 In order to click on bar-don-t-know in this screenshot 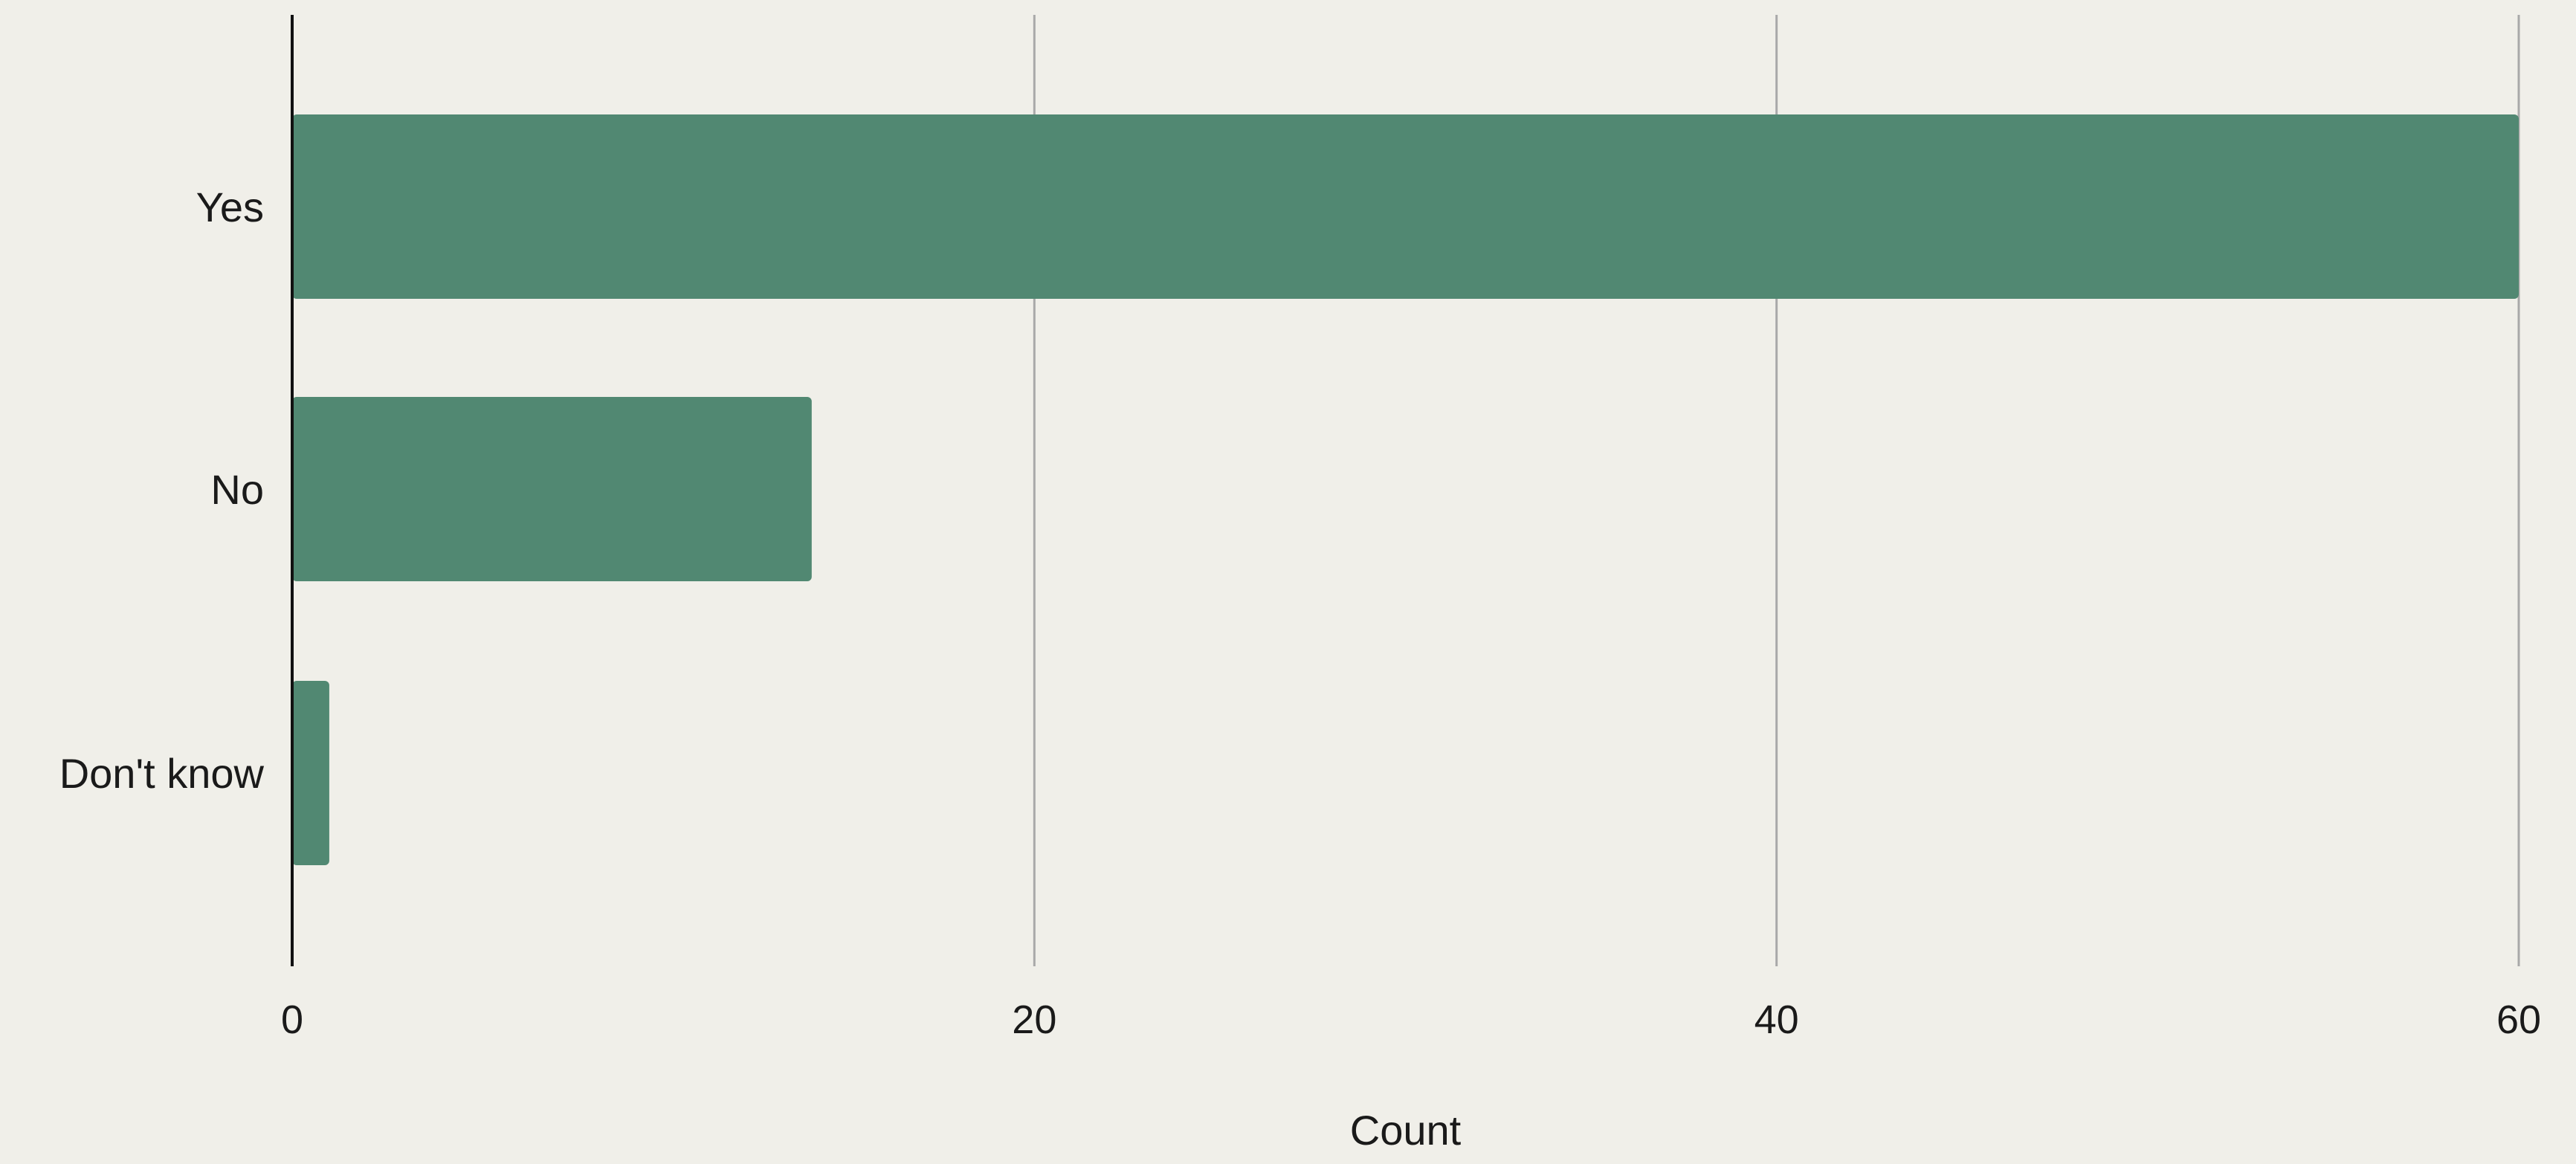, I will do `click(310, 773)`.